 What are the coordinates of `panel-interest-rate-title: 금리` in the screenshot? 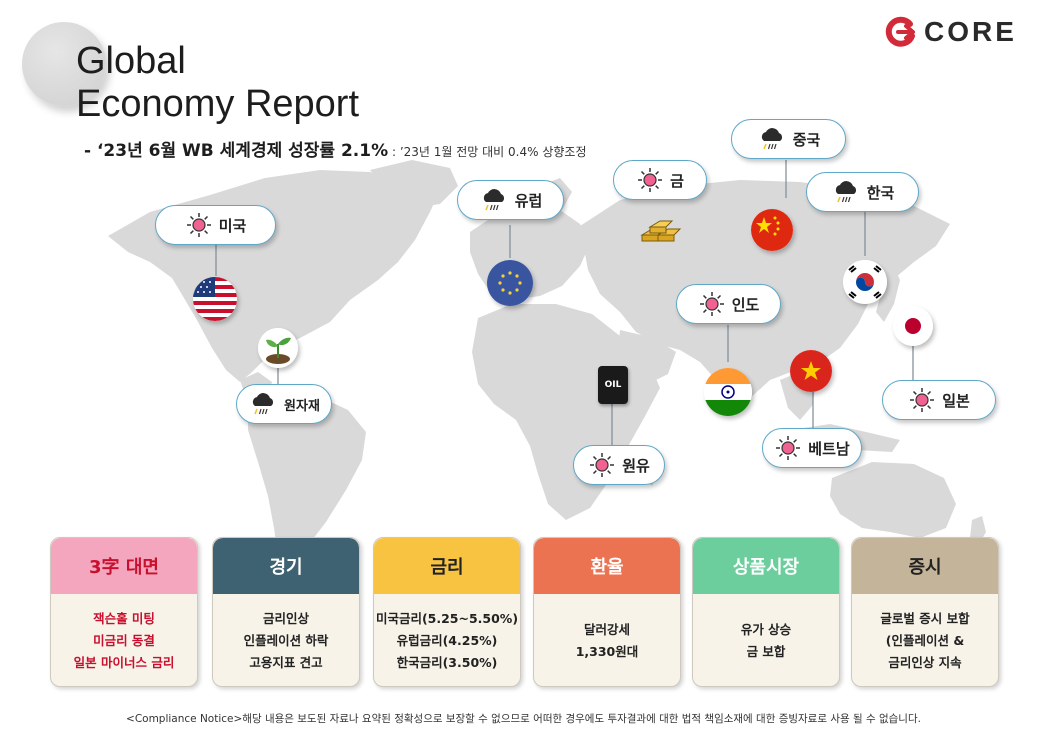 It's located at (447, 567).